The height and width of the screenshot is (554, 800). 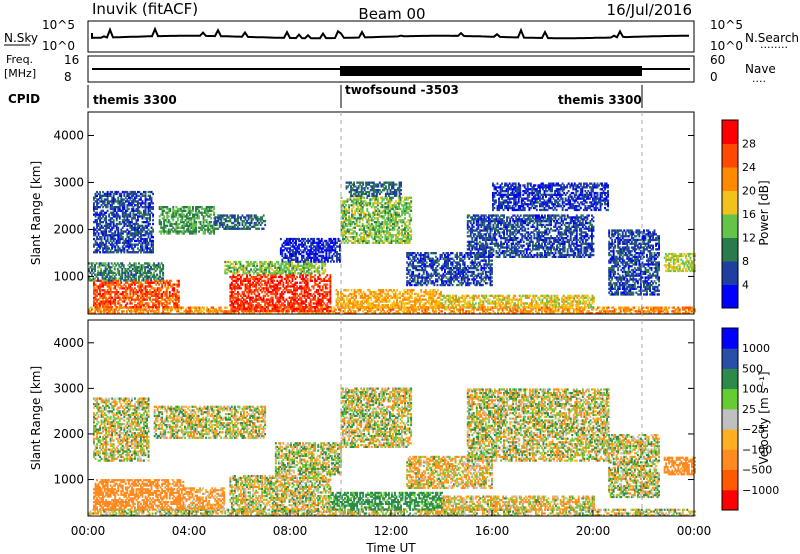 What do you see at coordinates (20, 73) in the screenshot?
I see `freq-unit-label: [MHz]` at bounding box center [20, 73].